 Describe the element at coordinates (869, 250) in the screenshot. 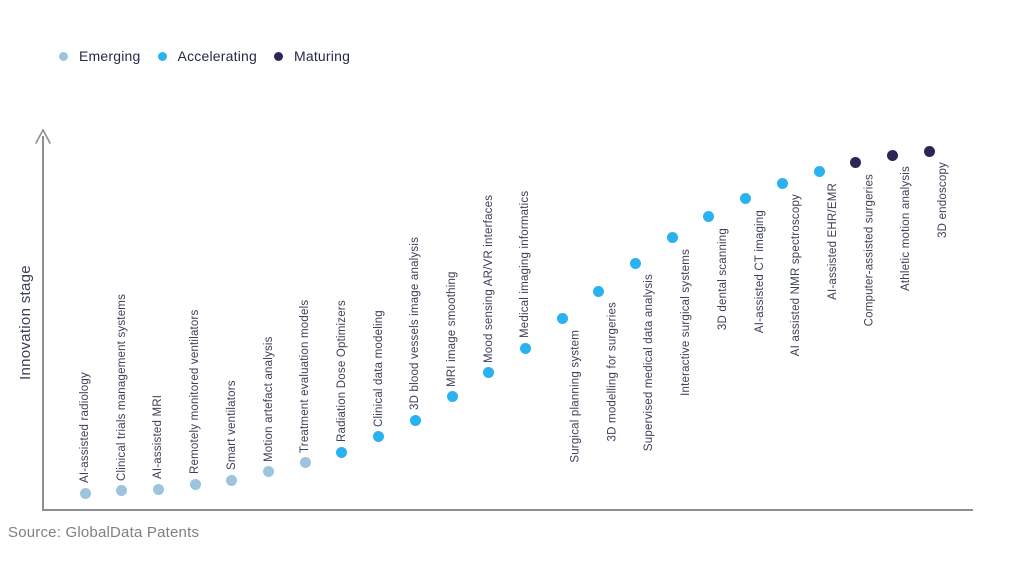

I see `point-label-computer-assisted-surgeries: Computer-assisted surgeries` at that location.